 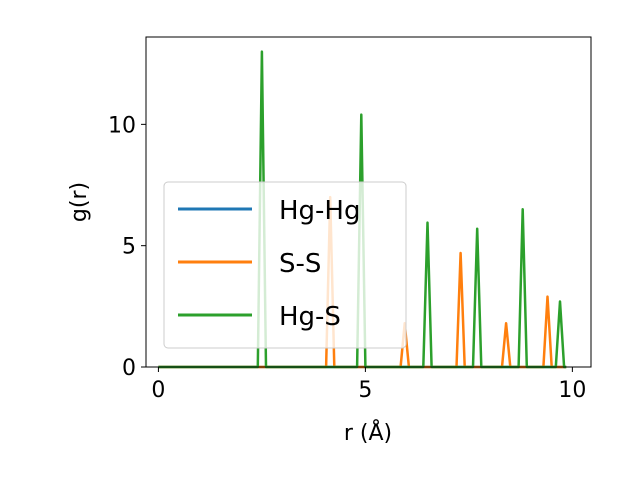 I want to click on legend-box, so click(x=285, y=265).